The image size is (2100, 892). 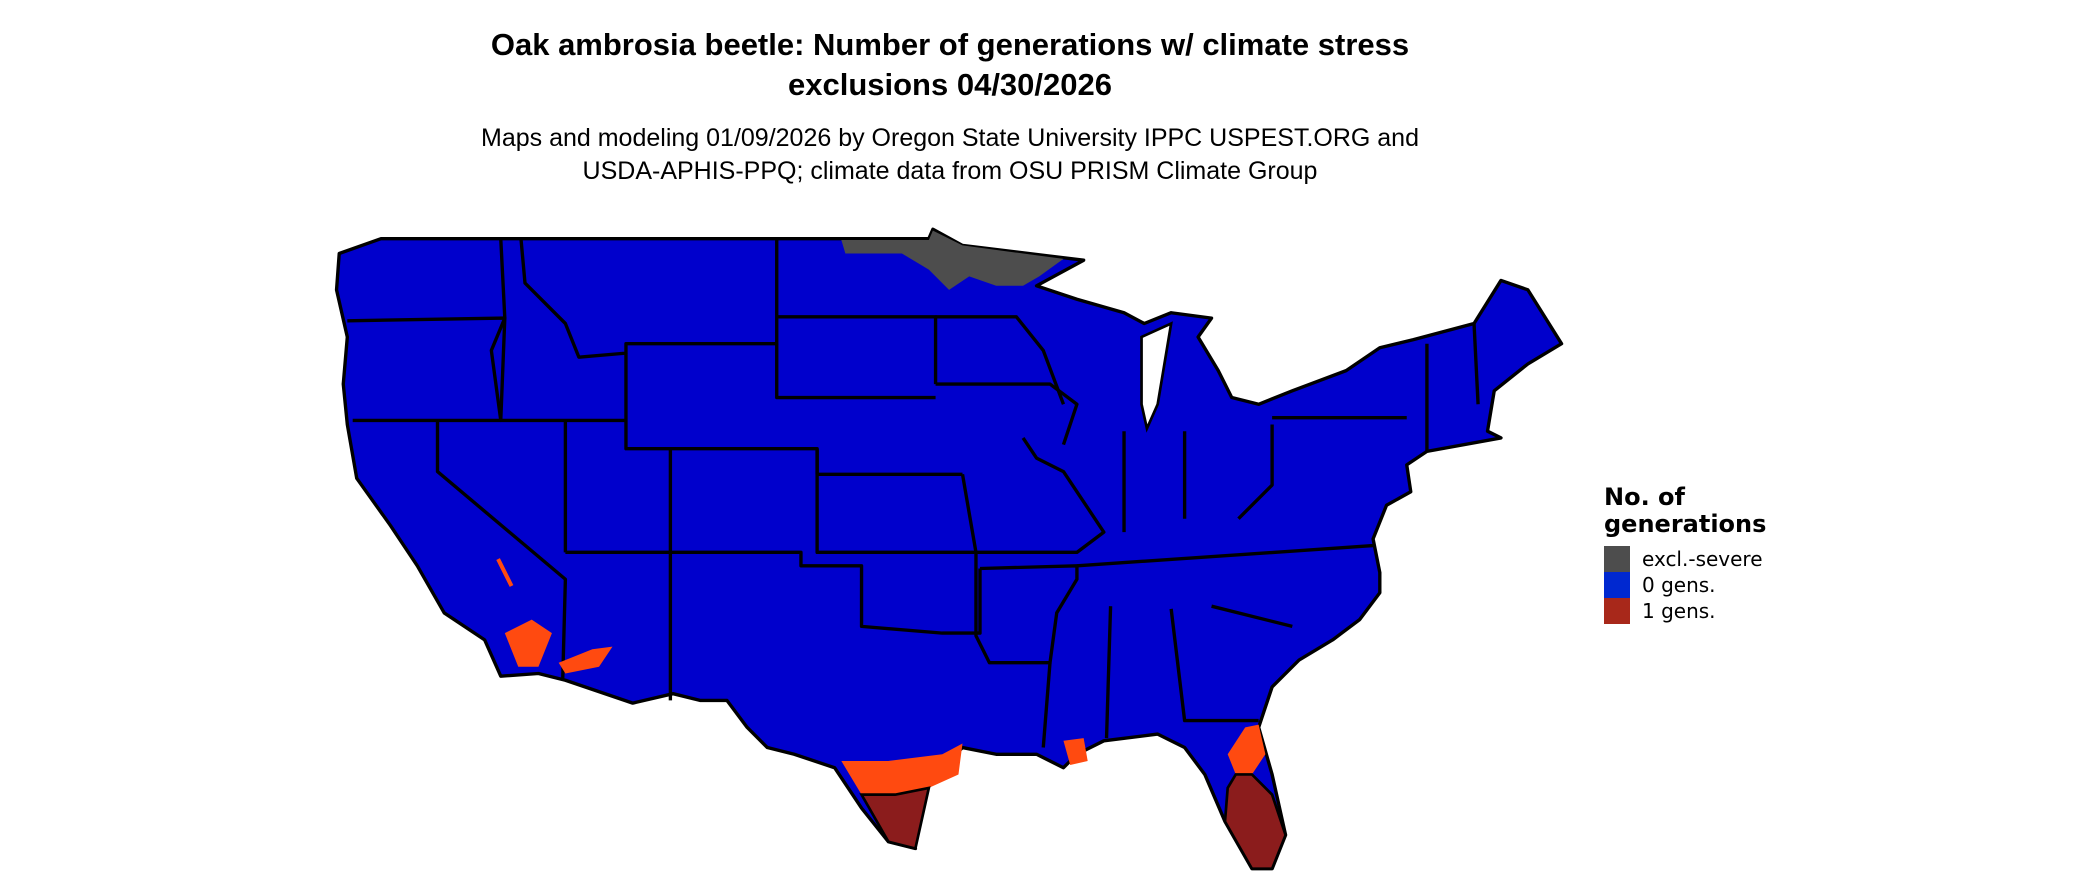 I want to click on one-gen-texas-dark, so click(x=895, y=818).